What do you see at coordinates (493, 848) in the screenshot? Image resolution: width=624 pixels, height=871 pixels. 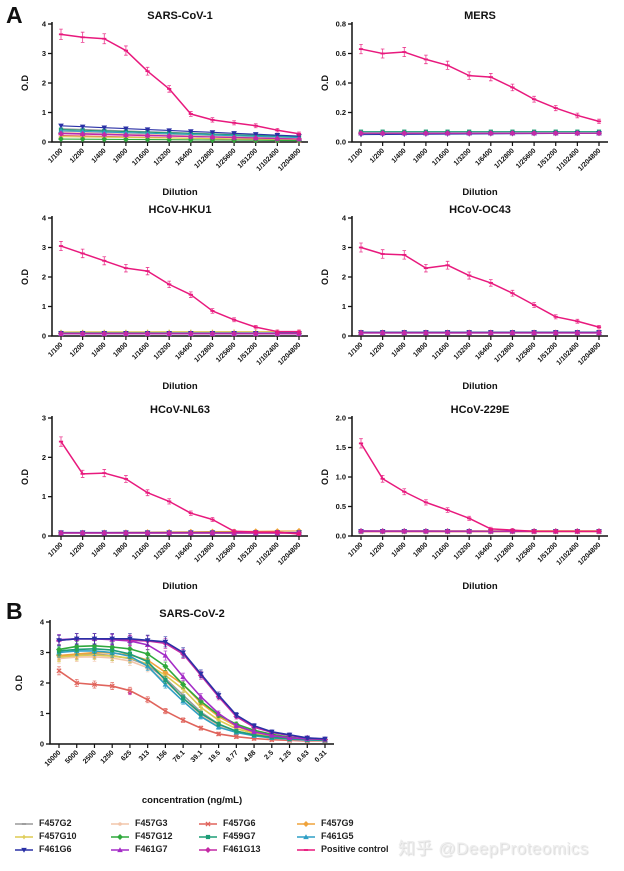 I see `watermark: 知乎 @DeepProteomics` at bounding box center [493, 848].